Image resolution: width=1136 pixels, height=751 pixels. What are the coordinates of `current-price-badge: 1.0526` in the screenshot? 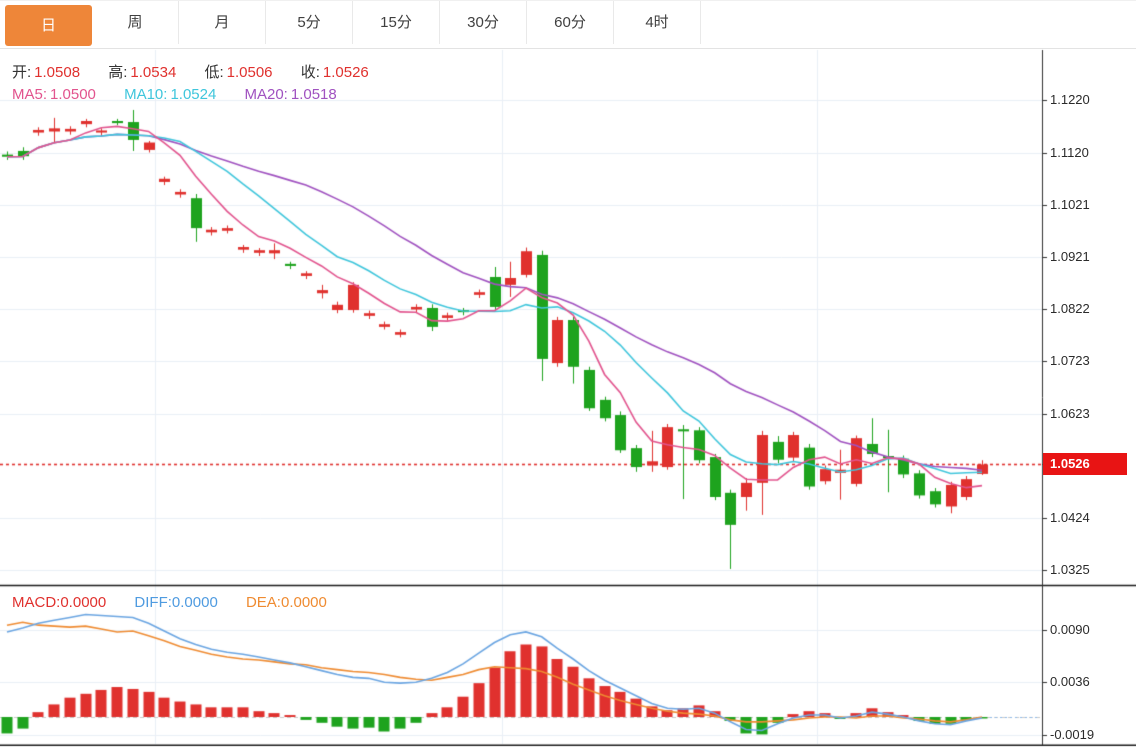 It's located at (1085, 464).